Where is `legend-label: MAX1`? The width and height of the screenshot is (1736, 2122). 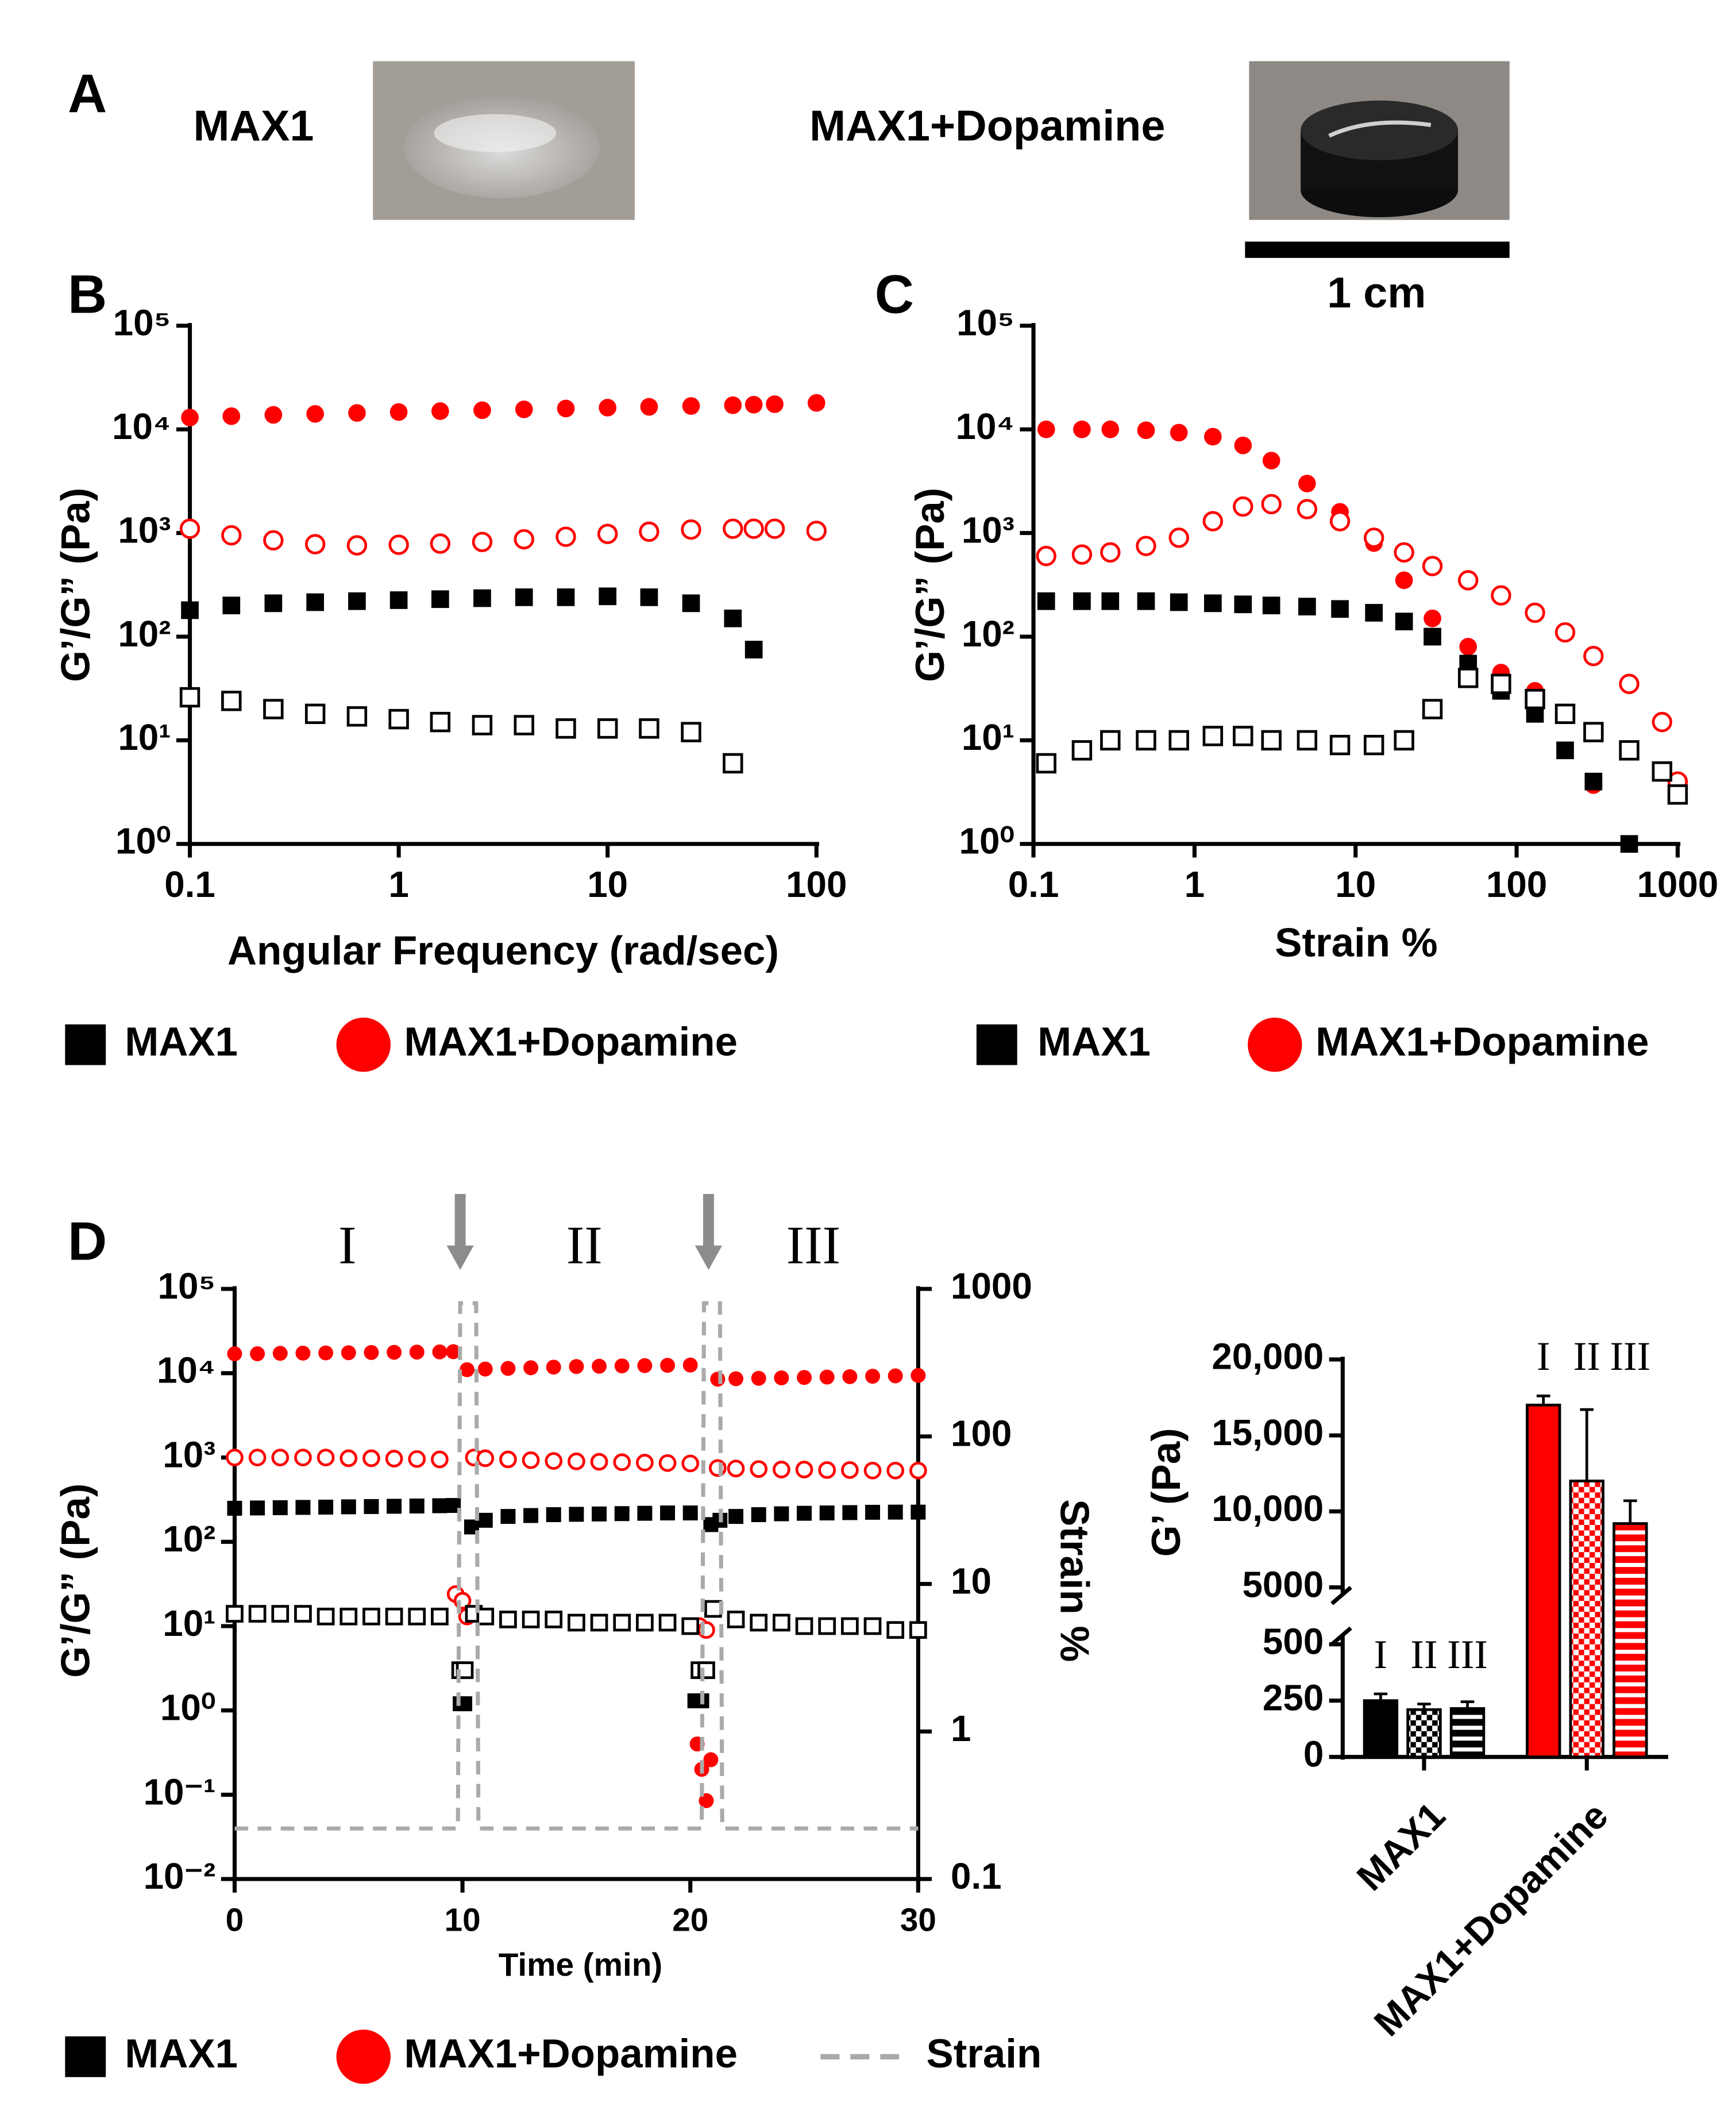 legend-label: MAX1 is located at coordinates (181, 1042).